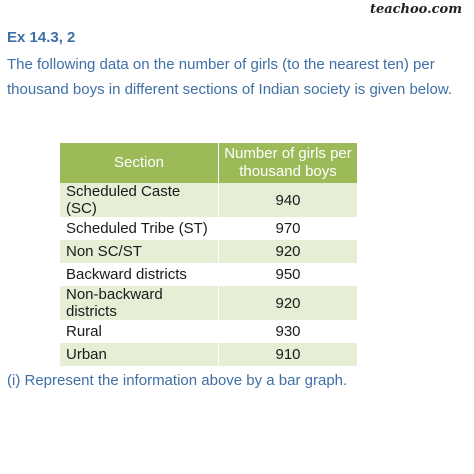 This screenshot has height=474, width=474. Describe the element at coordinates (287, 200) in the screenshot. I see `value-cell: 940` at that location.